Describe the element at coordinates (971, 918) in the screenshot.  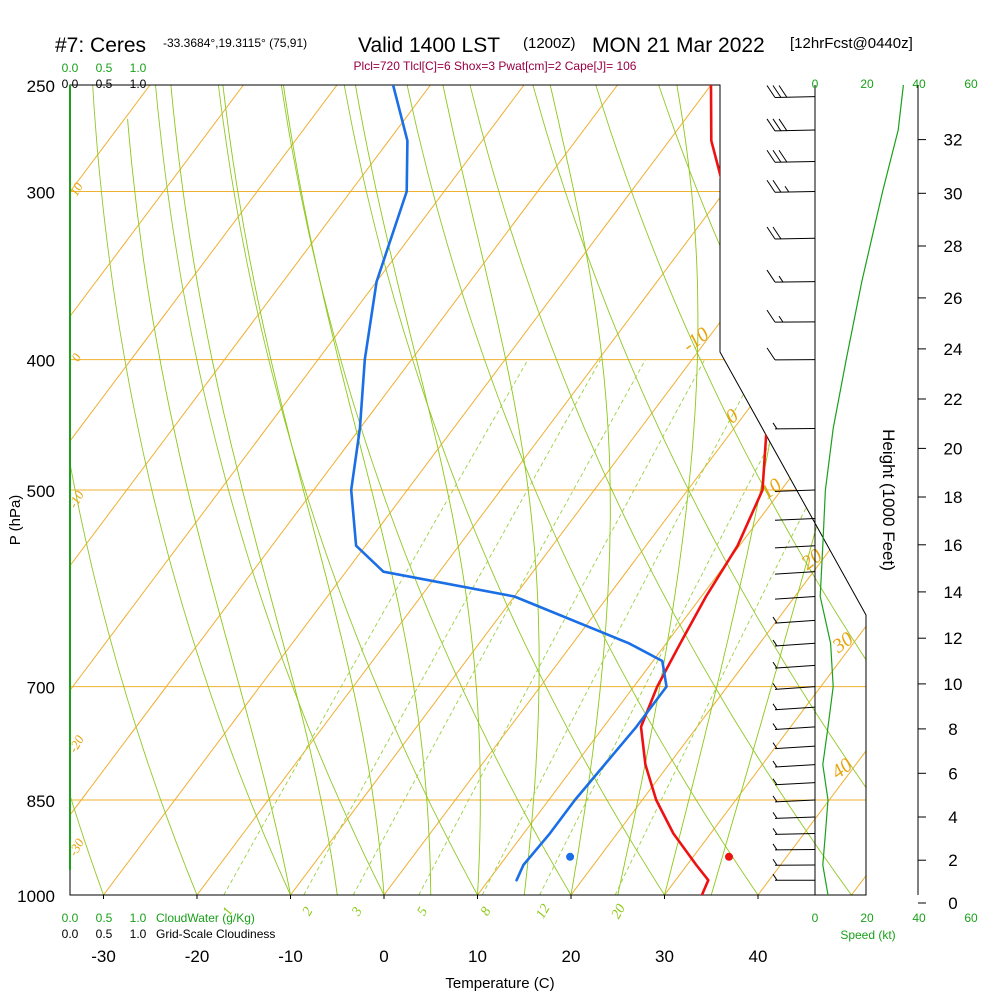
I see `speed-bottom-tick: 60` at that location.